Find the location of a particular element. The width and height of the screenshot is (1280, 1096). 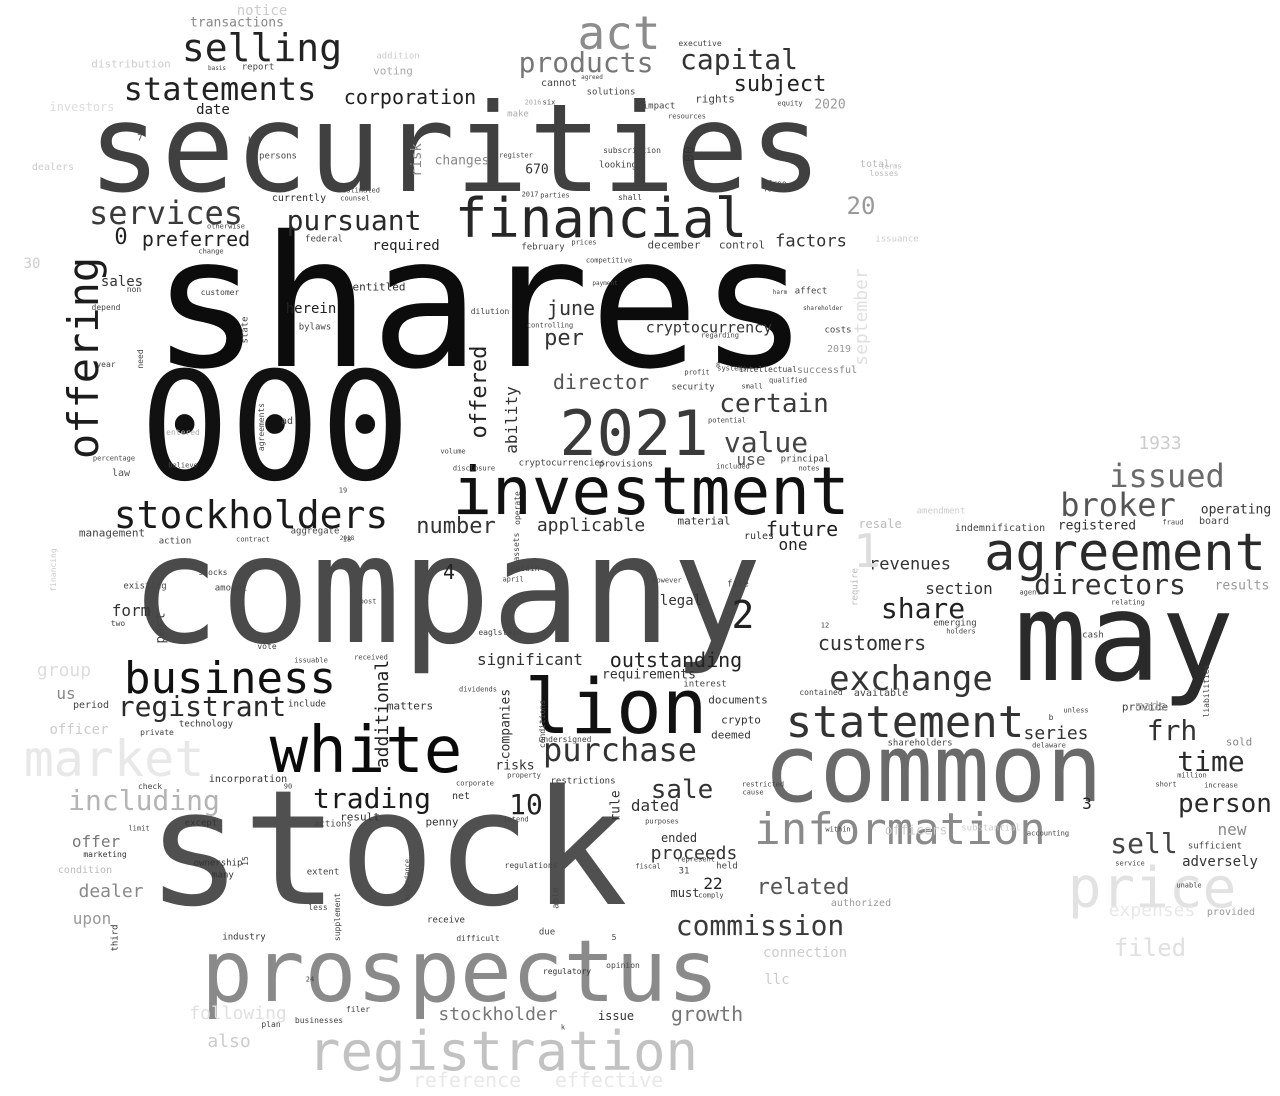

word-applicable: applicable is located at coordinates (591, 525).